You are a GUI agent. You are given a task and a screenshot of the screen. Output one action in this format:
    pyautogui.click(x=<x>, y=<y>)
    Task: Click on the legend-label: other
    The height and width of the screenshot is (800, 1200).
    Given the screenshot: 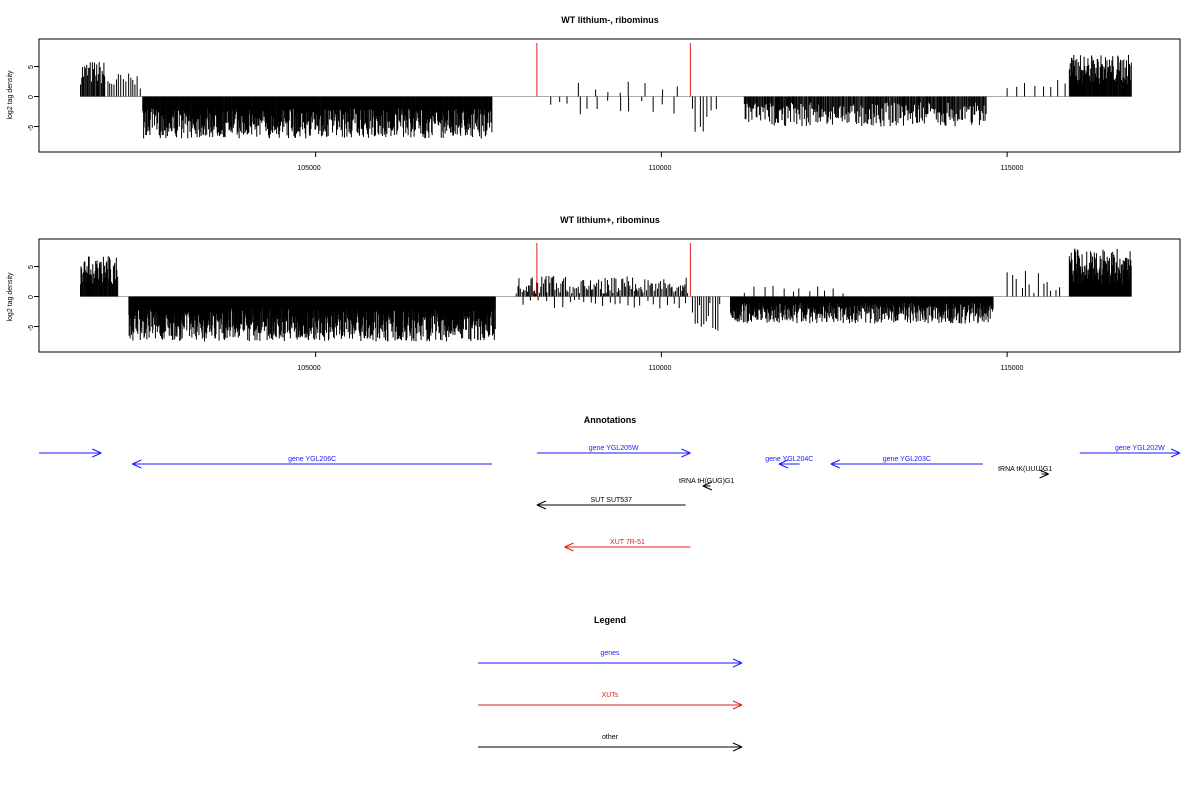 What is the action you would take?
    pyautogui.click(x=610, y=737)
    